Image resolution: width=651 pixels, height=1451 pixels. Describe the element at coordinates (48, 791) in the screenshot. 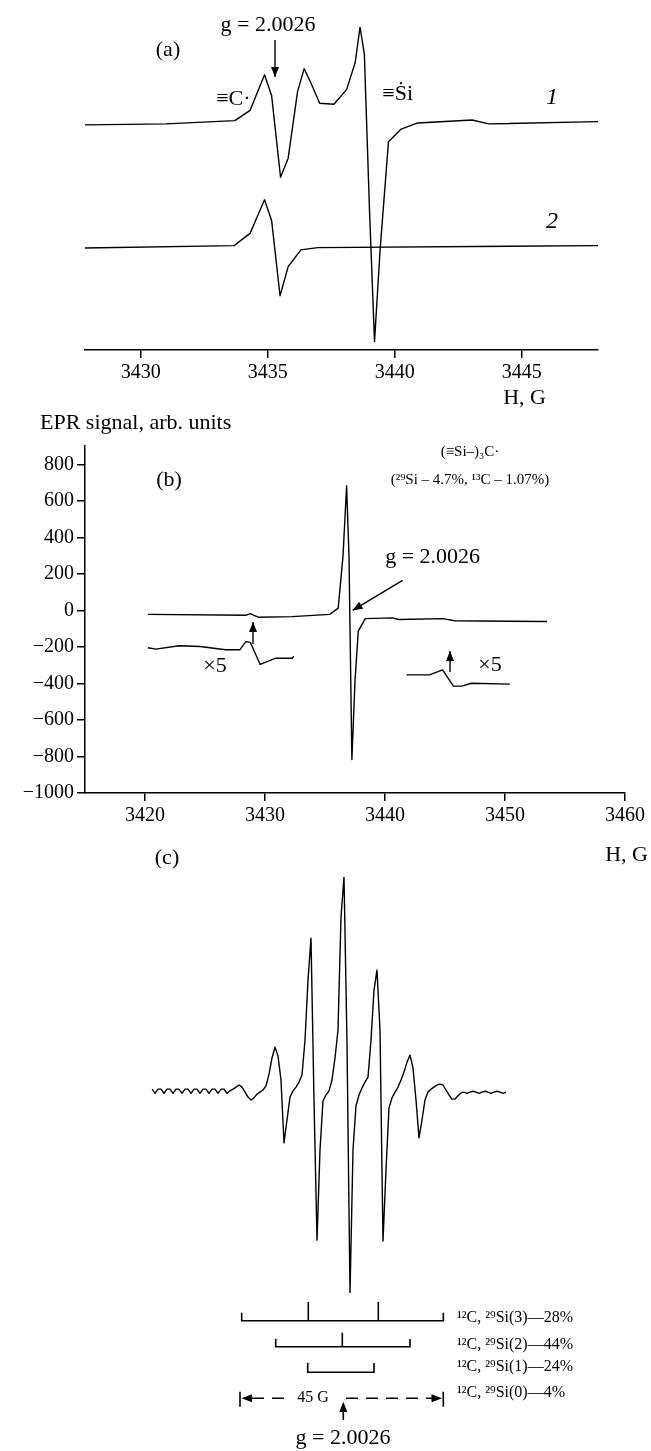

I see `y-tick-label: −1000` at that location.